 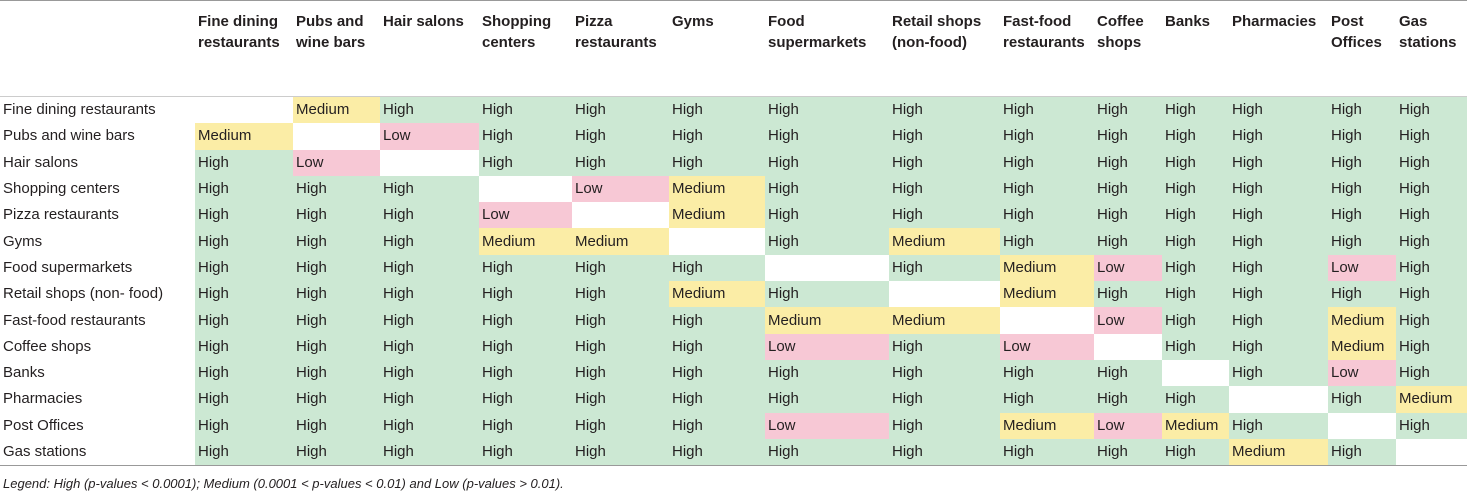 What do you see at coordinates (1278, 48) in the screenshot?
I see `column-header: Pharmacies` at bounding box center [1278, 48].